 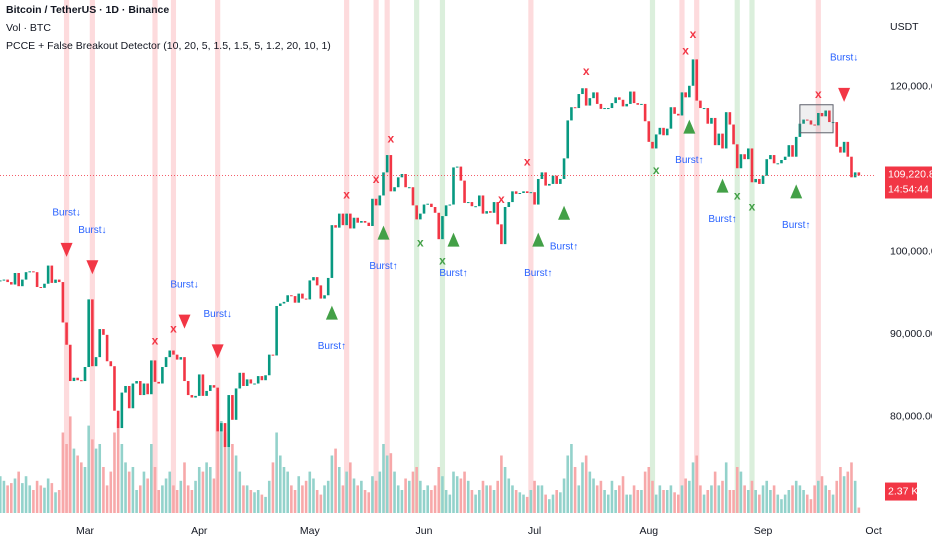 What do you see at coordinates (908, 182) in the screenshot?
I see `last-price-tag` at bounding box center [908, 182].